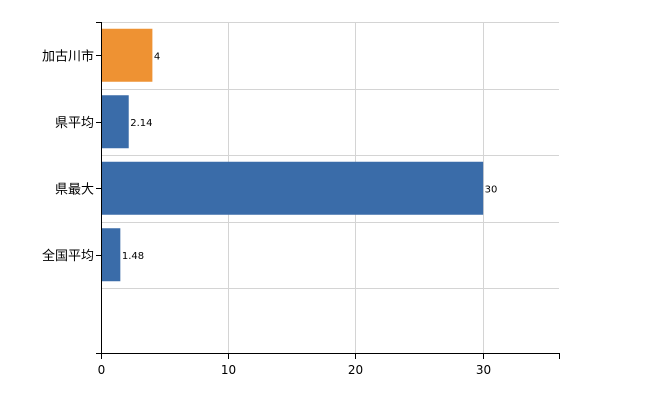  Describe the element at coordinates (491, 189) in the screenshot. I see `data-label: 30` at that location.